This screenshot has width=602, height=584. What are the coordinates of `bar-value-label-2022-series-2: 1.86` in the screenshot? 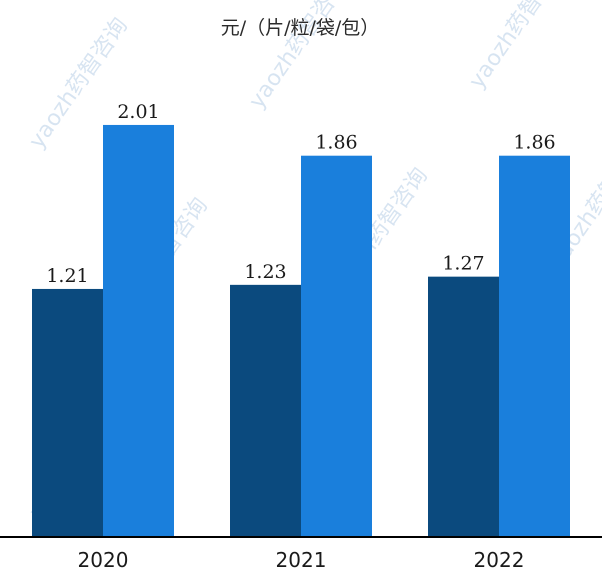 It's located at (534, 143).